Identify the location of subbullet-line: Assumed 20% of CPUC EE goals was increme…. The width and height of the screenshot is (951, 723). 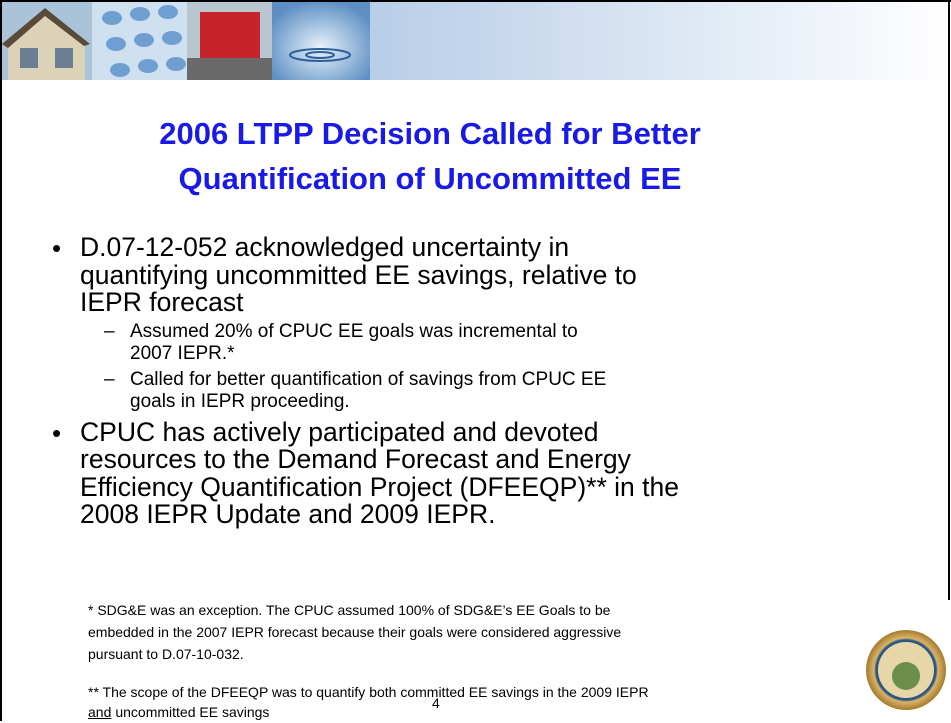
(354, 331).